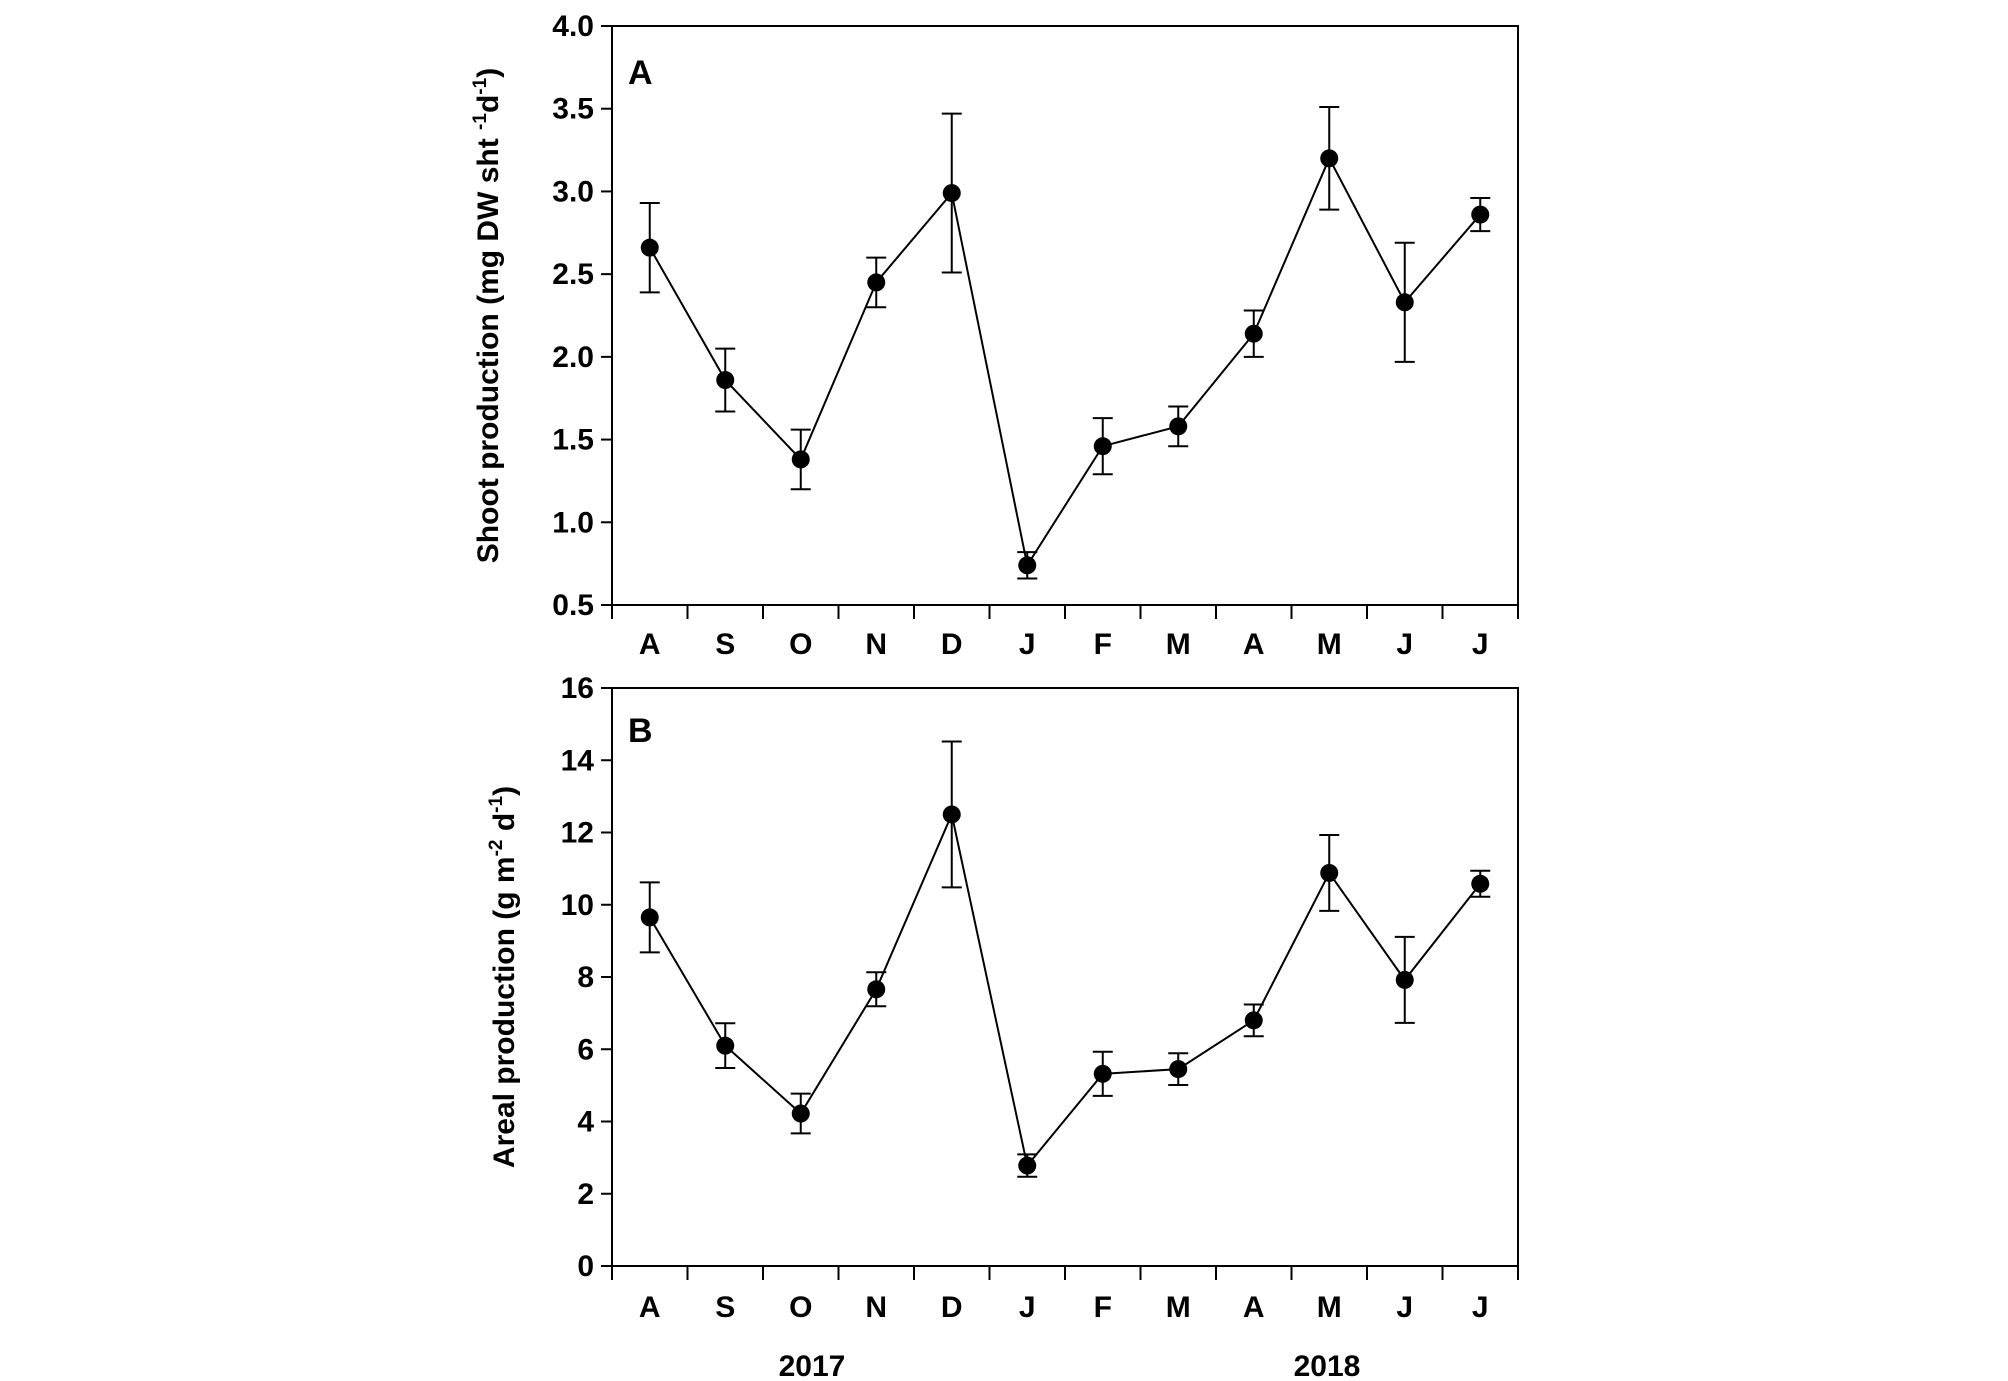 The height and width of the screenshot is (1381, 2008). Describe the element at coordinates (577, 688) in the screenshot. I see `y-tick-label: 16` at that location.